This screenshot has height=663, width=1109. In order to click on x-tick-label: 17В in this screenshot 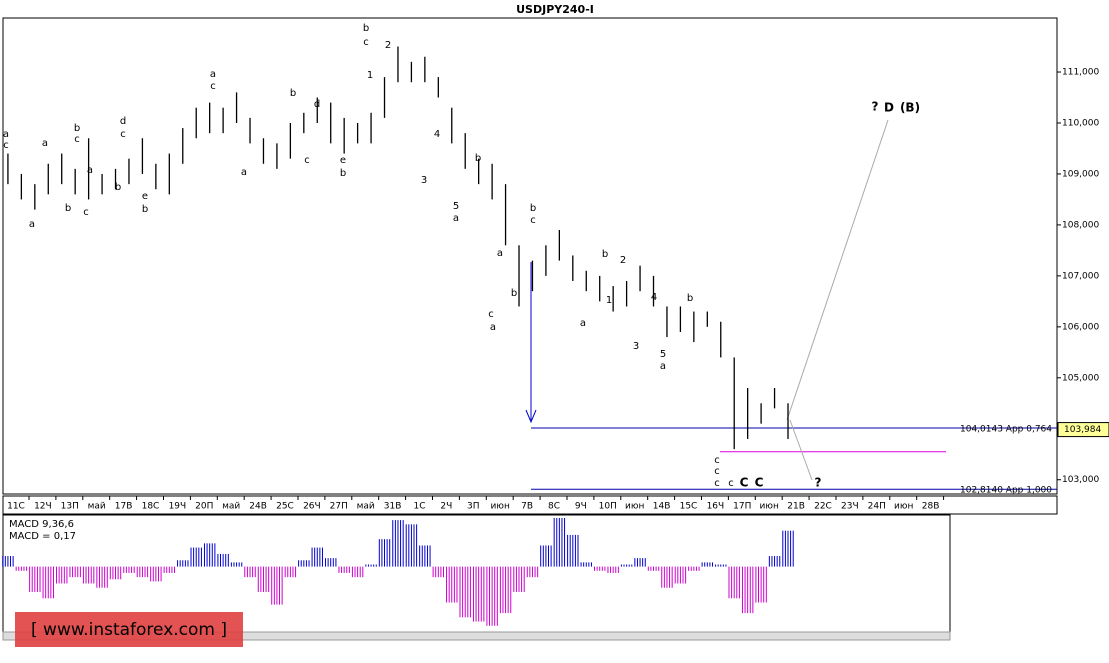, I will do `click(124, 507)`.